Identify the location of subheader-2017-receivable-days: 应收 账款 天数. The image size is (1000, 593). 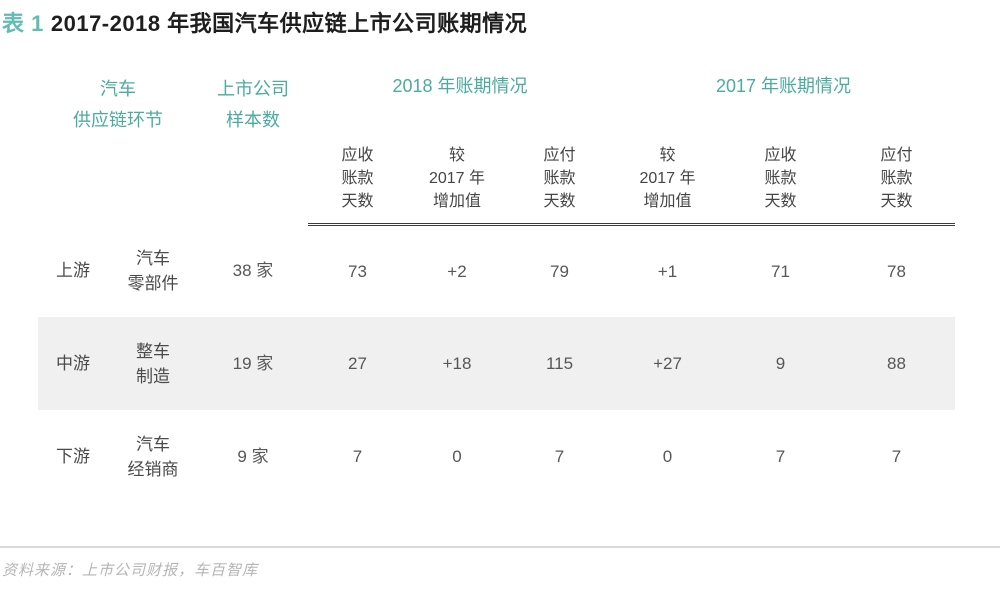
(780, 184).